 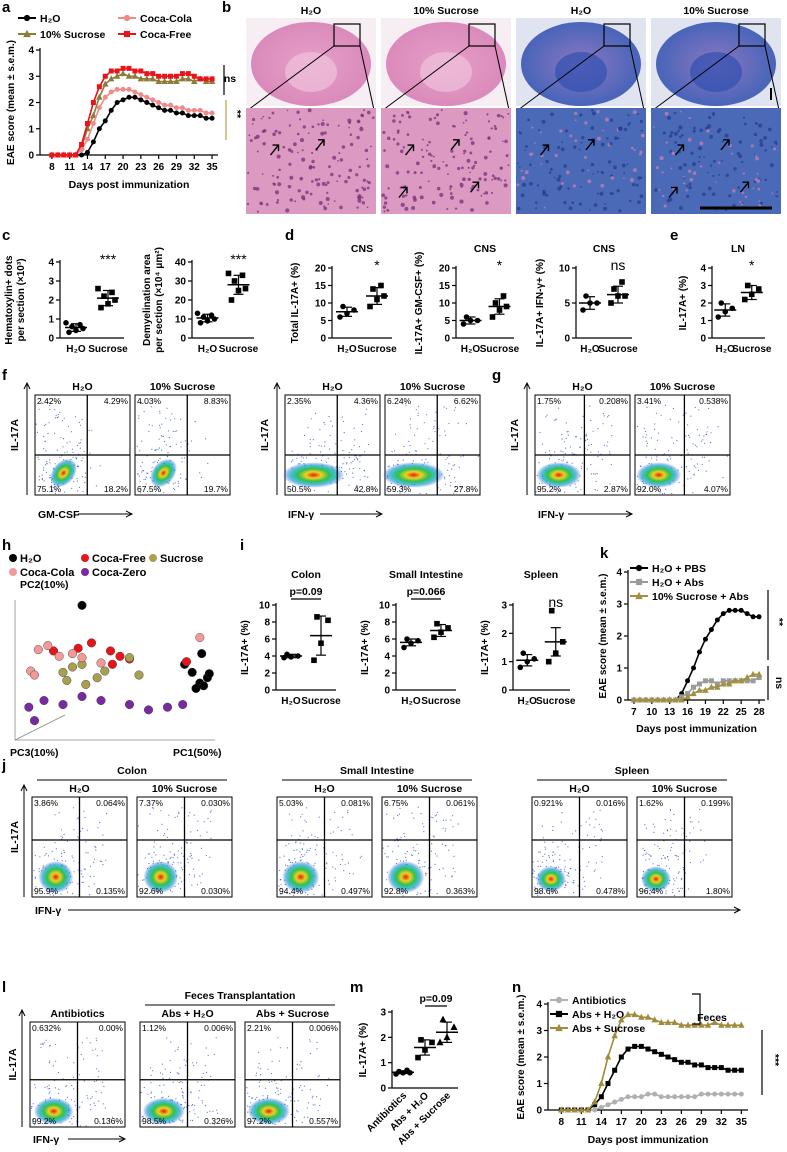 I want to click on arrow, so click(x=409, y=150).